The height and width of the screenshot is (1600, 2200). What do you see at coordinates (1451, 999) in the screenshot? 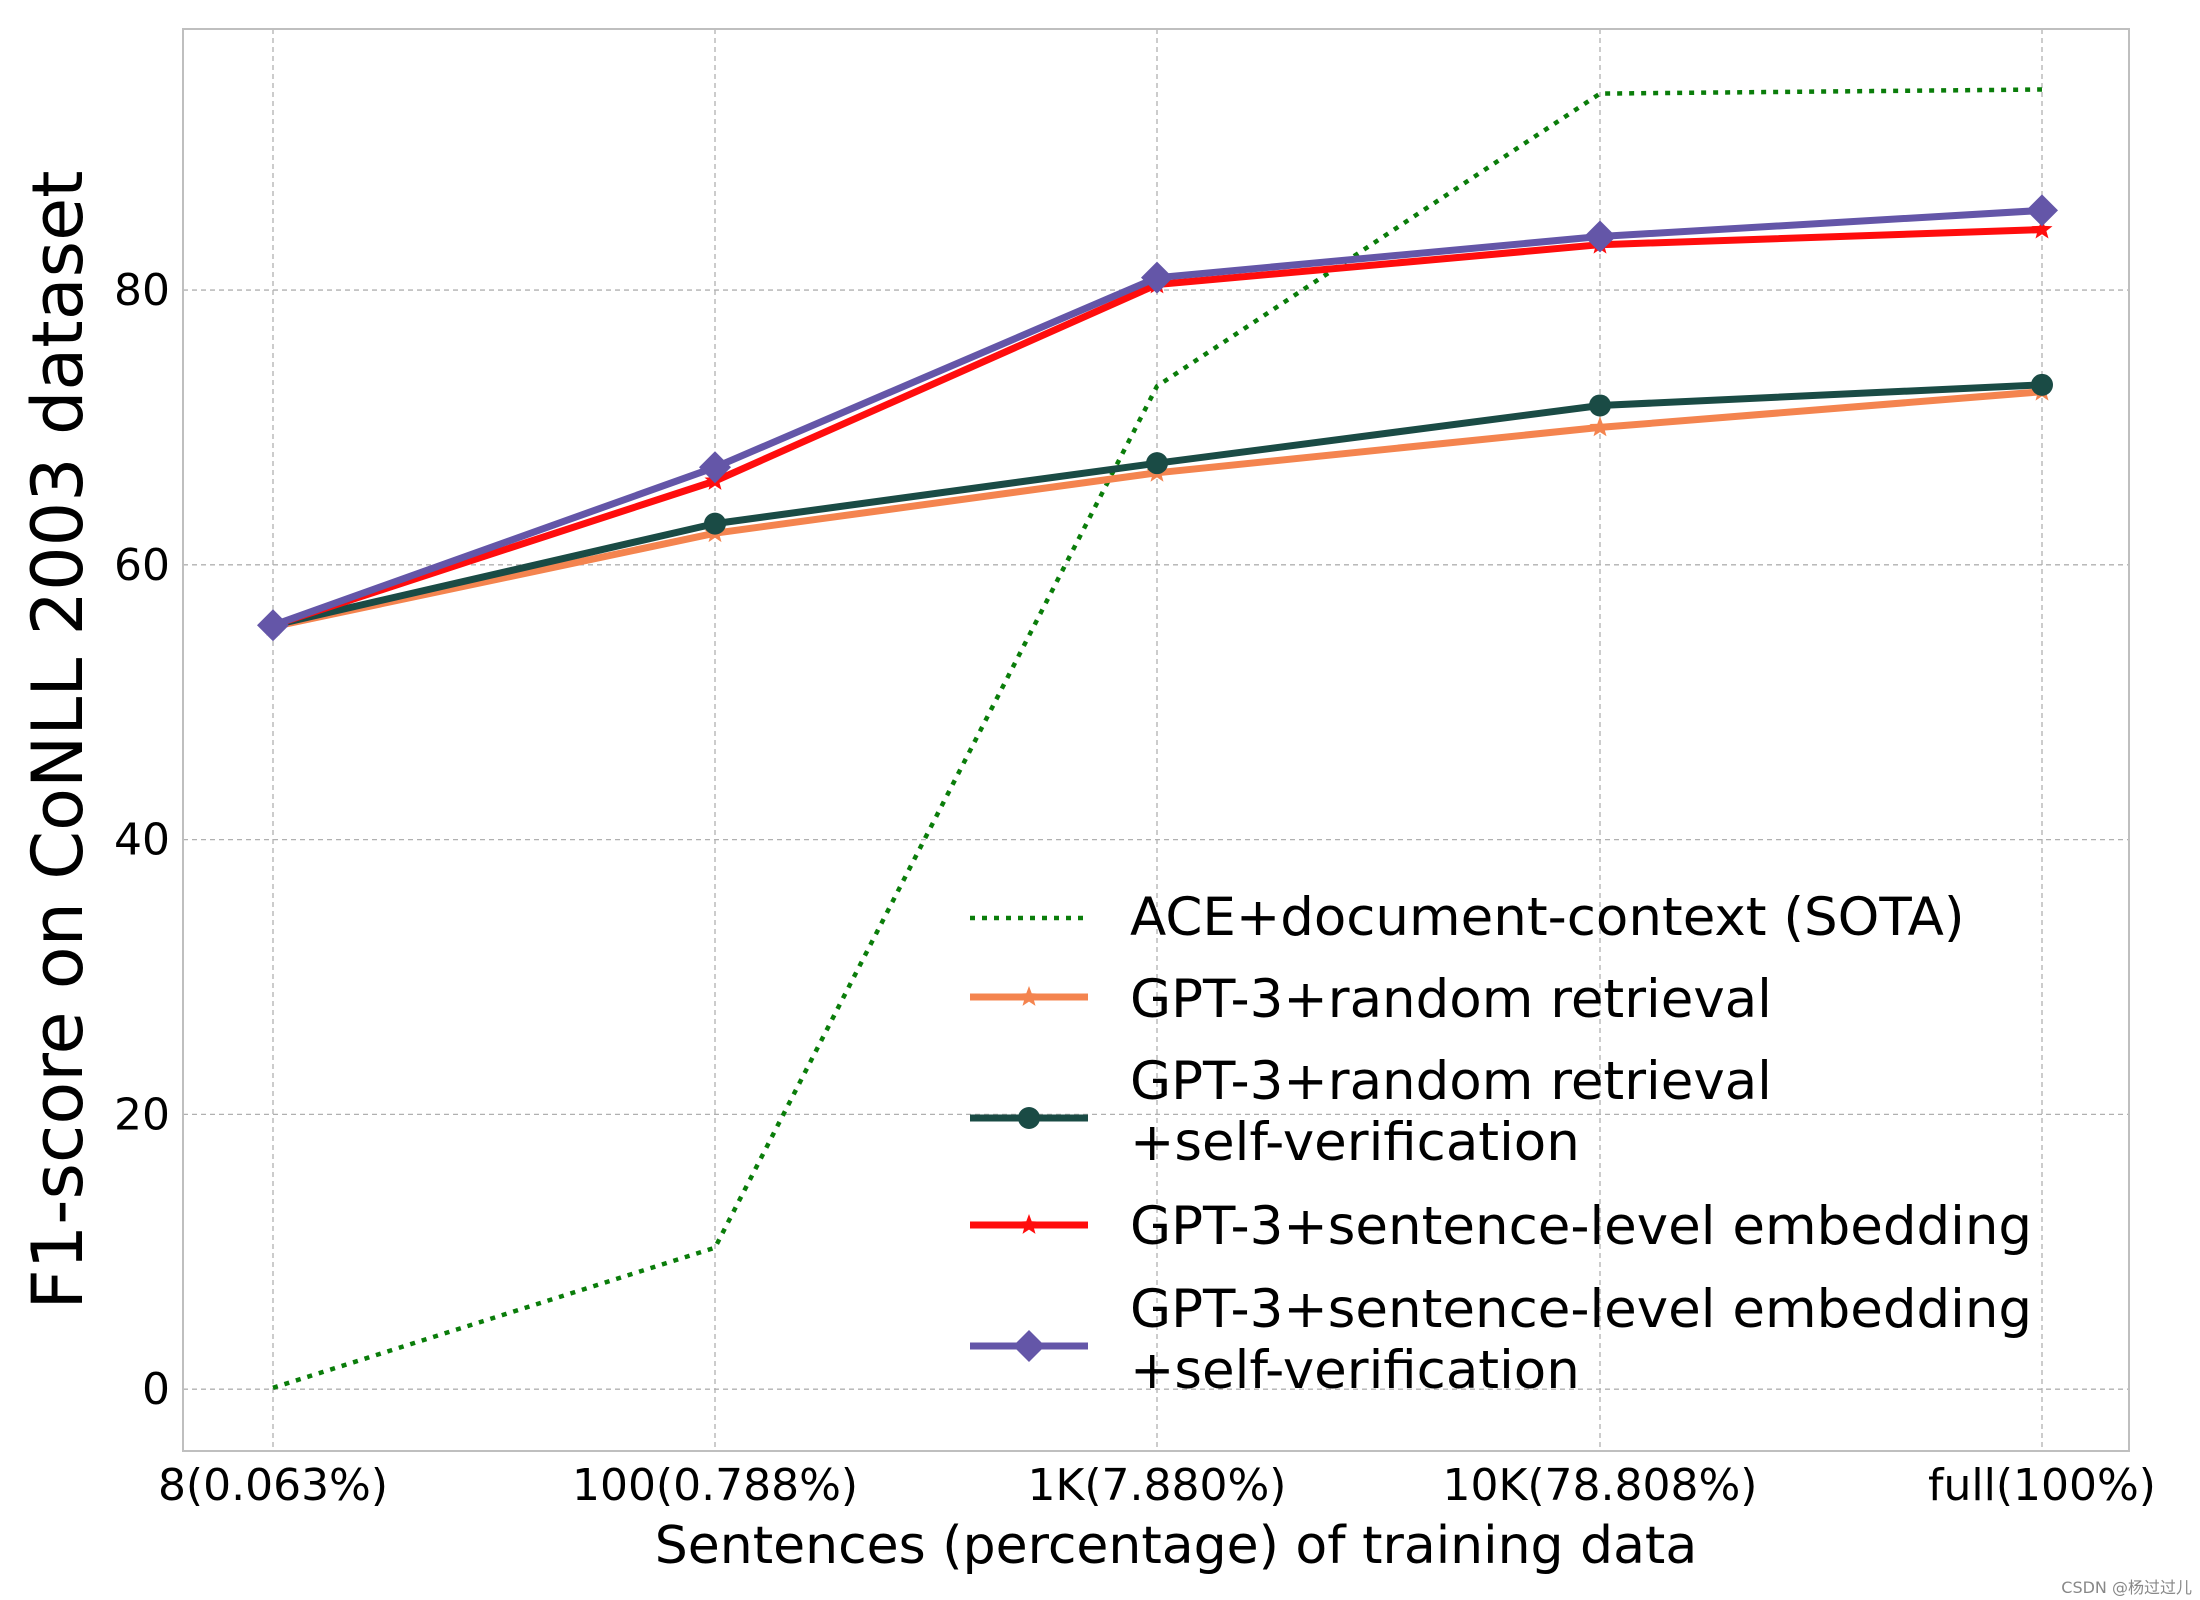
I see `legend-label: GPT-3+random retrieval` at bounding box center [1451, 999].